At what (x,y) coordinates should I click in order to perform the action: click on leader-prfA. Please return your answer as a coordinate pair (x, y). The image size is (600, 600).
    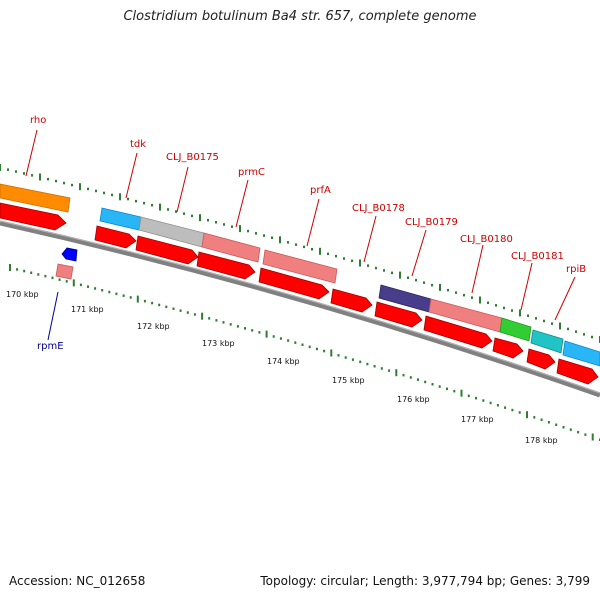
    Looking at the image, I should click on (313, 222).